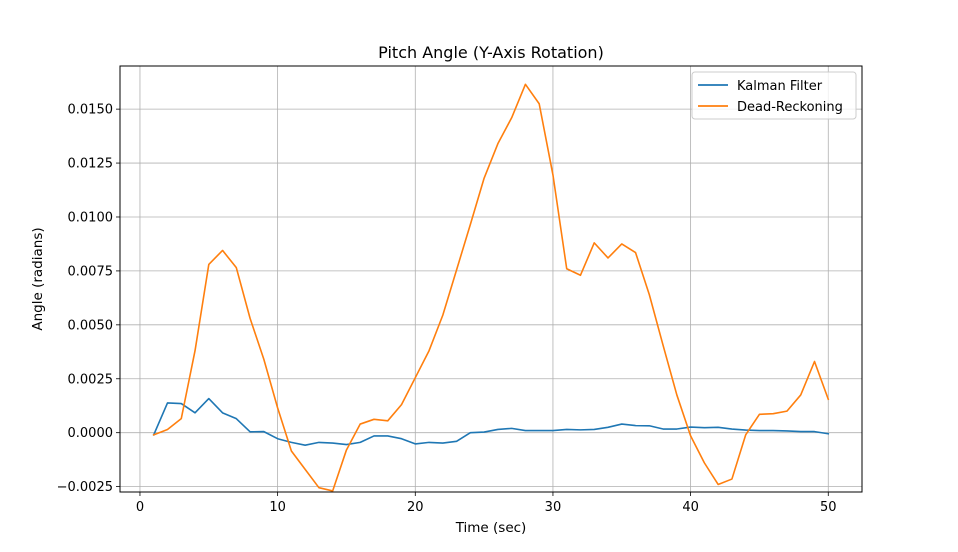  Describe the element at coordinates (91, 164) in the screenshot. I see `y-tick-label: 0.0125` at that location.